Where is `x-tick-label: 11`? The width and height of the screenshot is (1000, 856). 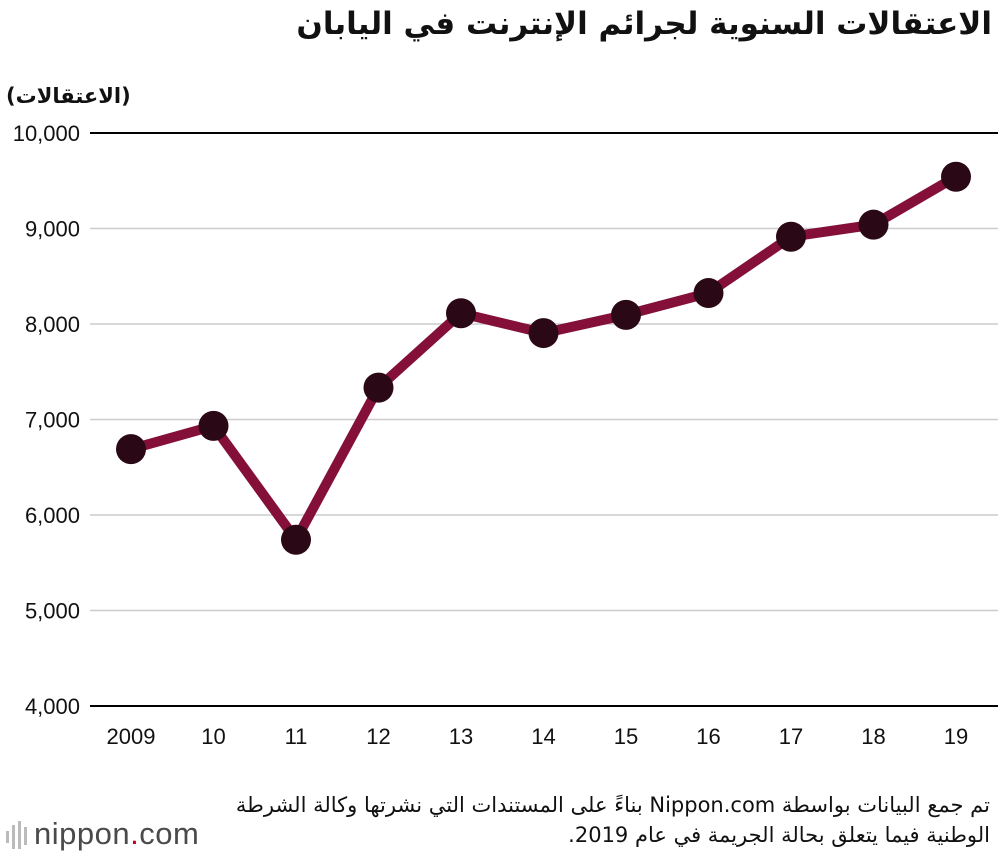
x-tick-label: 11 is located at coordinates (296, 736).